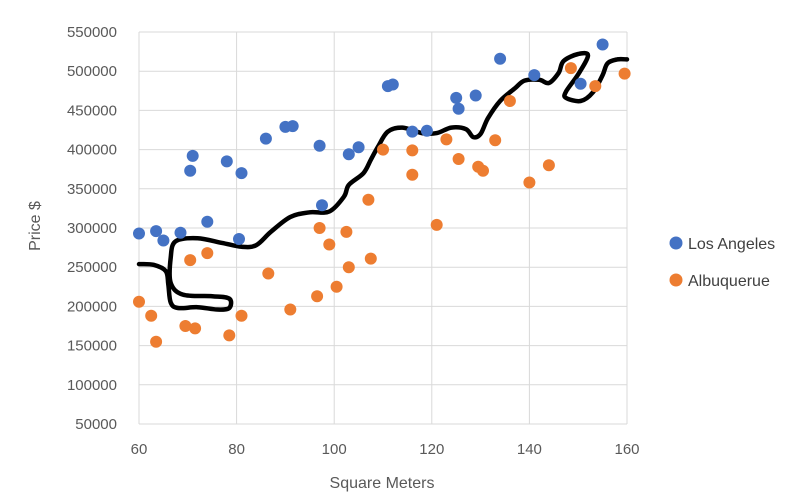 Image resolution: width=809 pixels, height=501 pixels. Describe the element at coordinates (382, 483) in the screenshot. I see `x-axis-title: Square Meters` at that location.